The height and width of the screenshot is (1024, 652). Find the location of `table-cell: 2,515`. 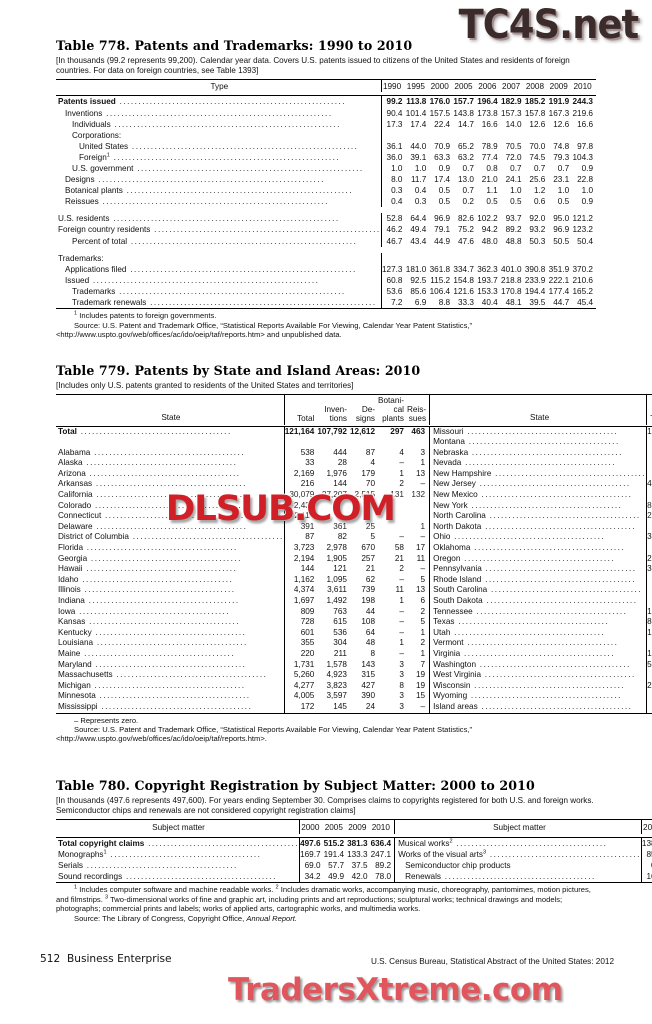

table-cell: 2,515 is located at coordinates (365, 495).